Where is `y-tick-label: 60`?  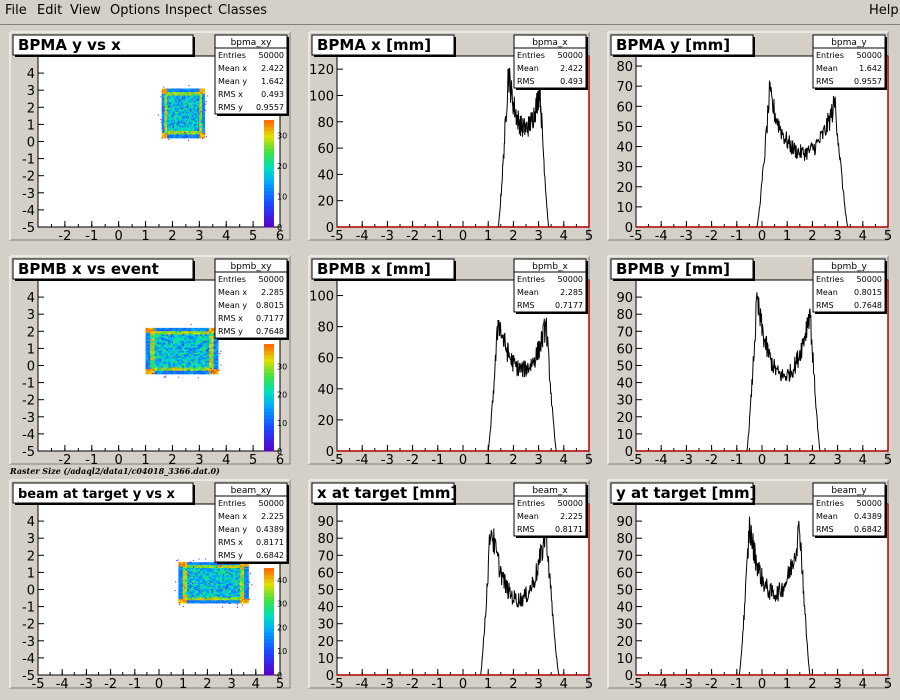 y-tick-label: 60 is located at coordinates (325, 573).